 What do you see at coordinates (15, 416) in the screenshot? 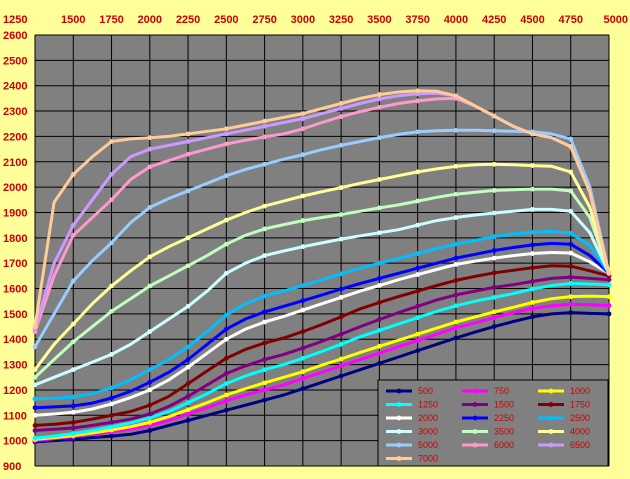
I see `y-tick-label: 1100` at bounding box center [15, 416].